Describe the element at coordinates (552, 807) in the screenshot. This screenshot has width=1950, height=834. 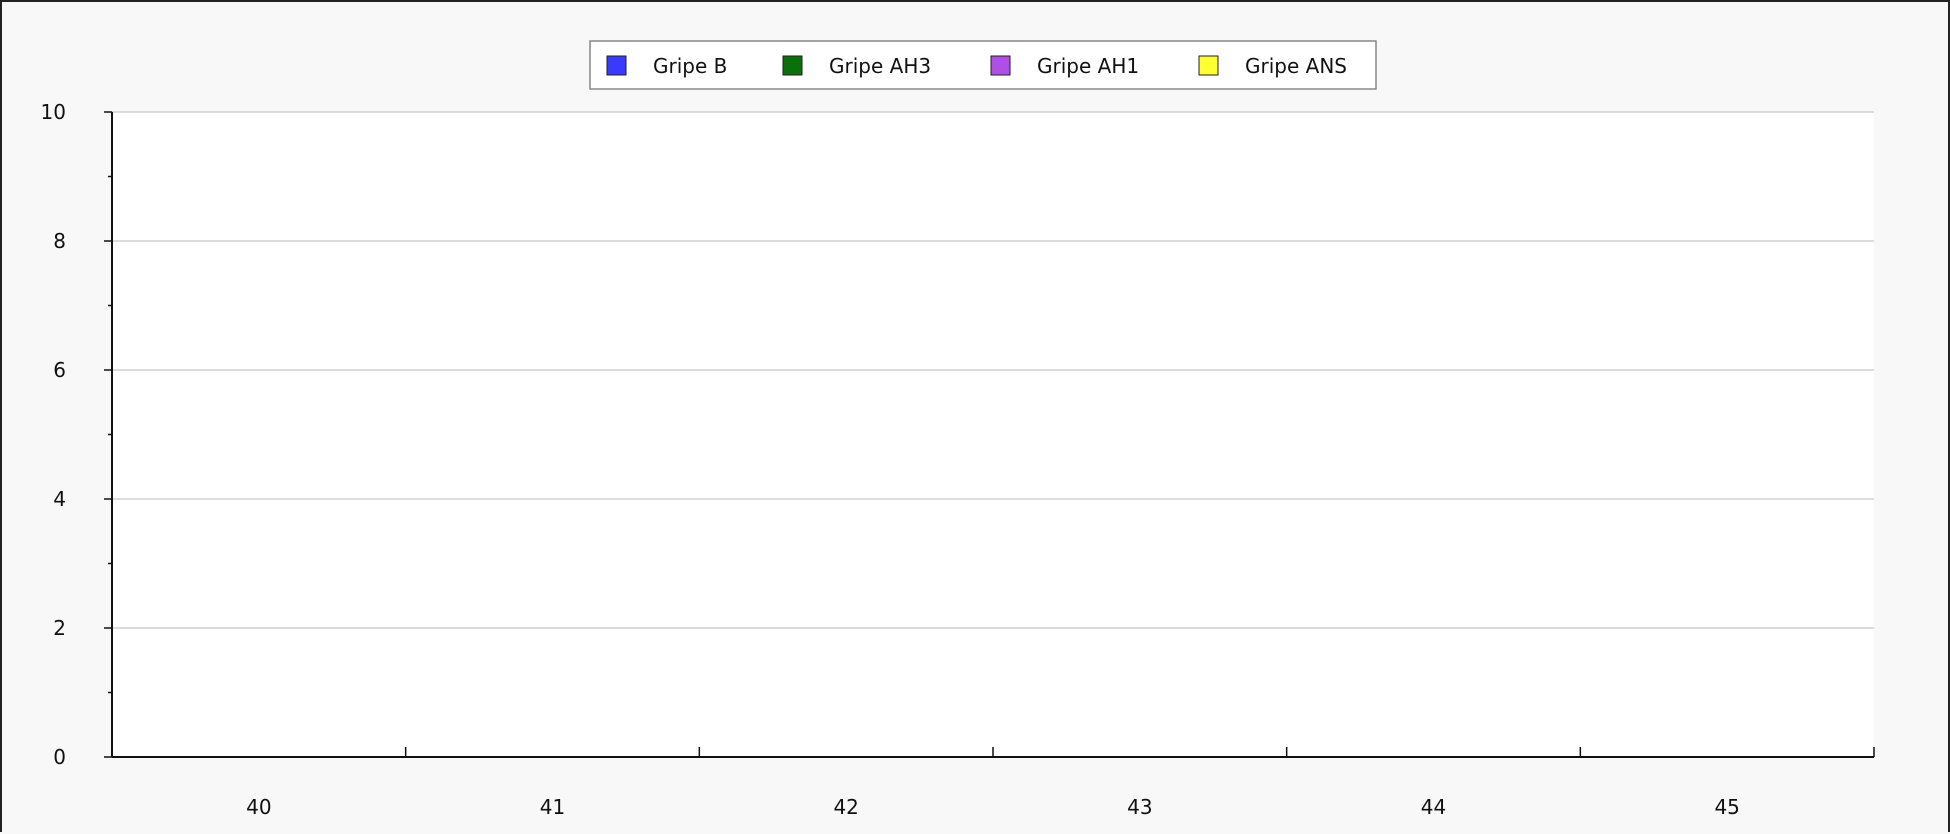
I see `x-tick-label: 41` at that location.